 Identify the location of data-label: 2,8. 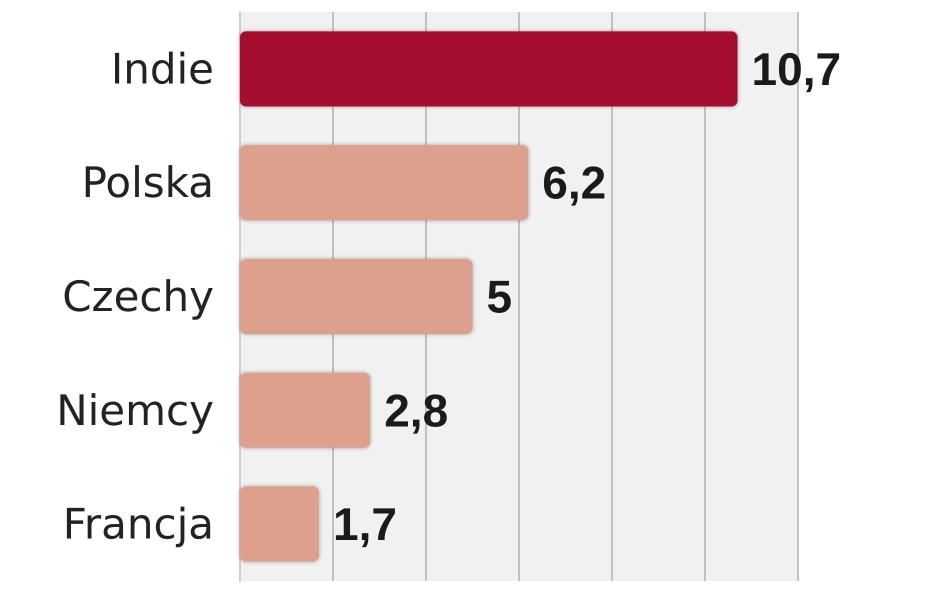
(416, 410).